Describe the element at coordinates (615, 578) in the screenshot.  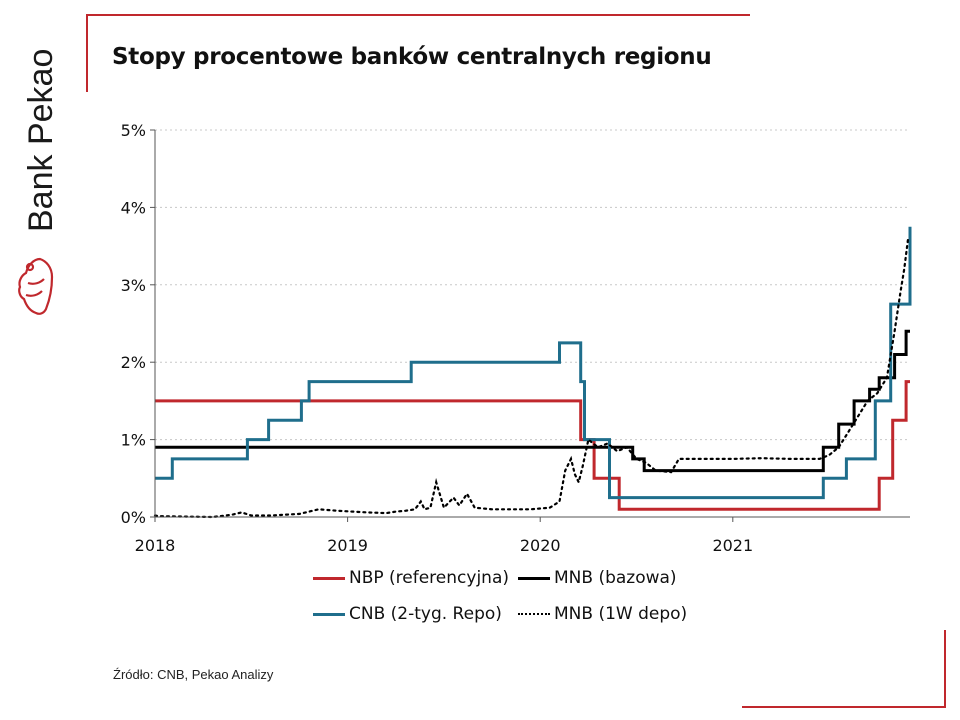
I see `legend-label: MNB (bazowa)` at that location.